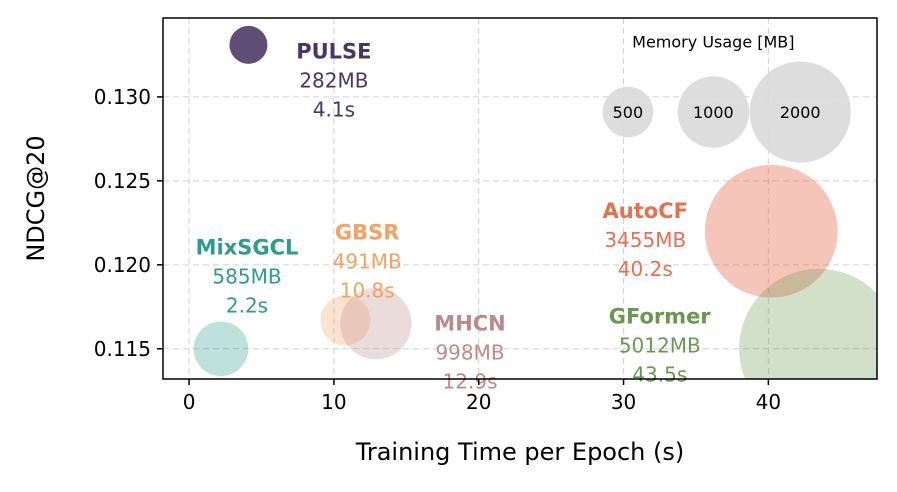 This screenshot has height=492, width=897. I want to click on label-time-autocf: 40.2s, so click(645, 269).